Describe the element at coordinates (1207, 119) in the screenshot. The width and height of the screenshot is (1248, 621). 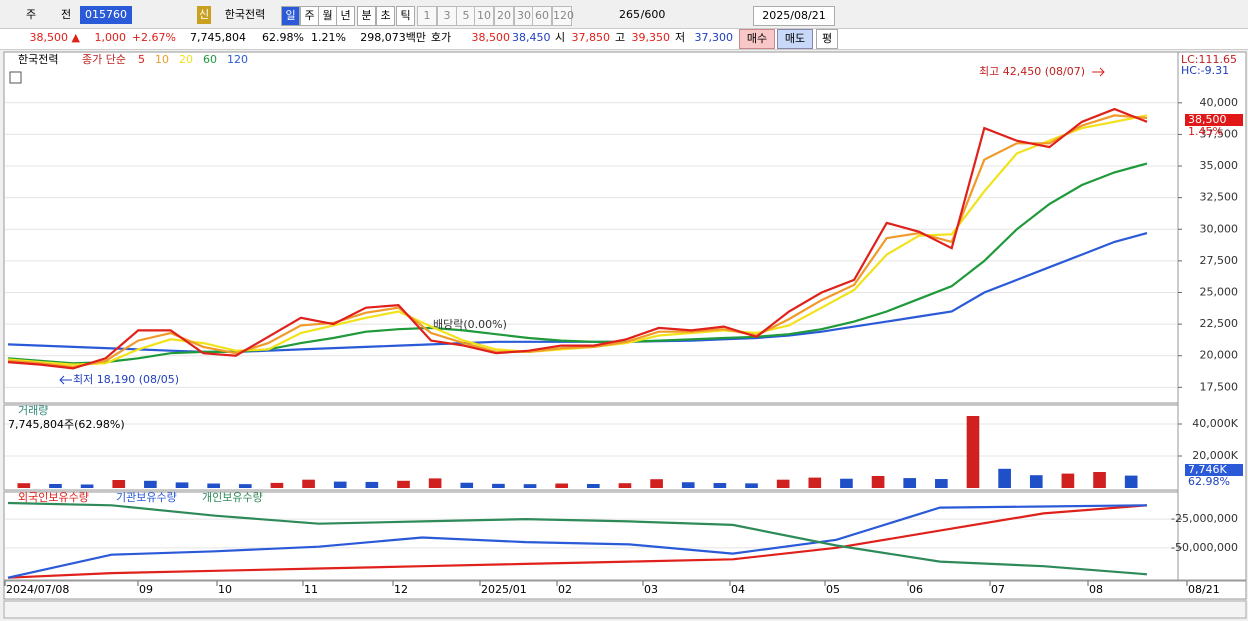
I see `last-price: 38,500` at that location.